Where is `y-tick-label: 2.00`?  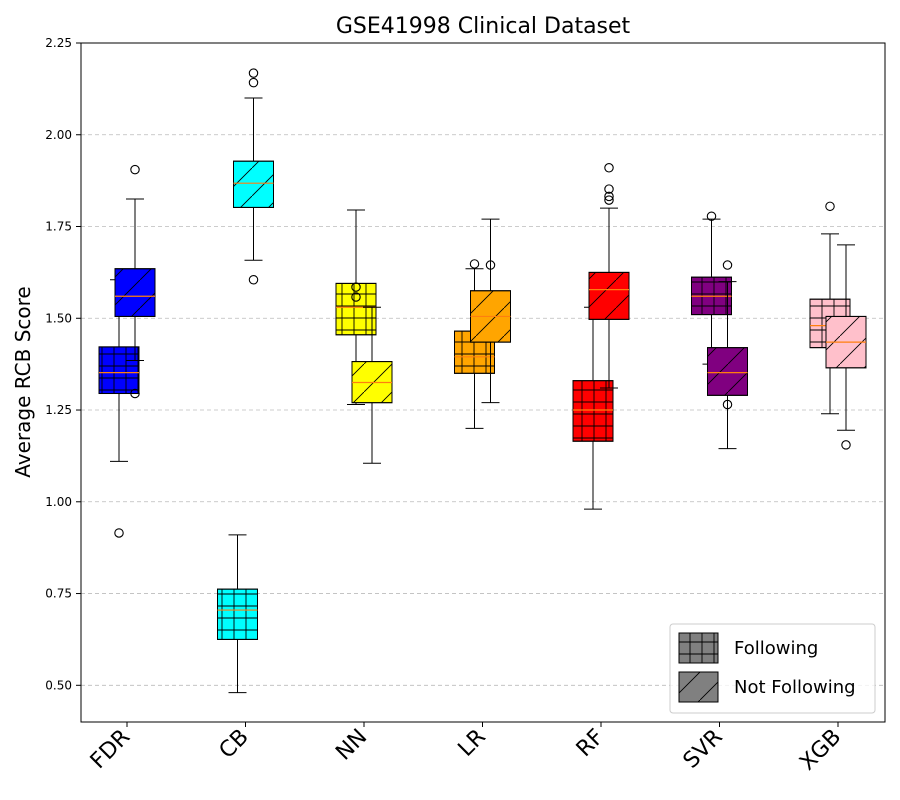
y-tick-label: 2.00 is located at coordinates (58, 135).